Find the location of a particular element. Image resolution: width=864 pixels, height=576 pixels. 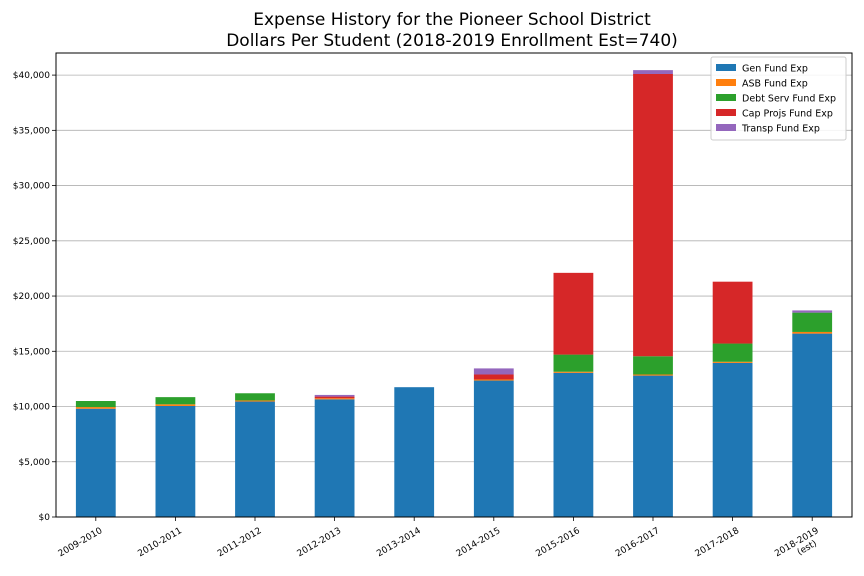

x-tick-label-line: 2011-2012 is located at coordinates (239, 542).